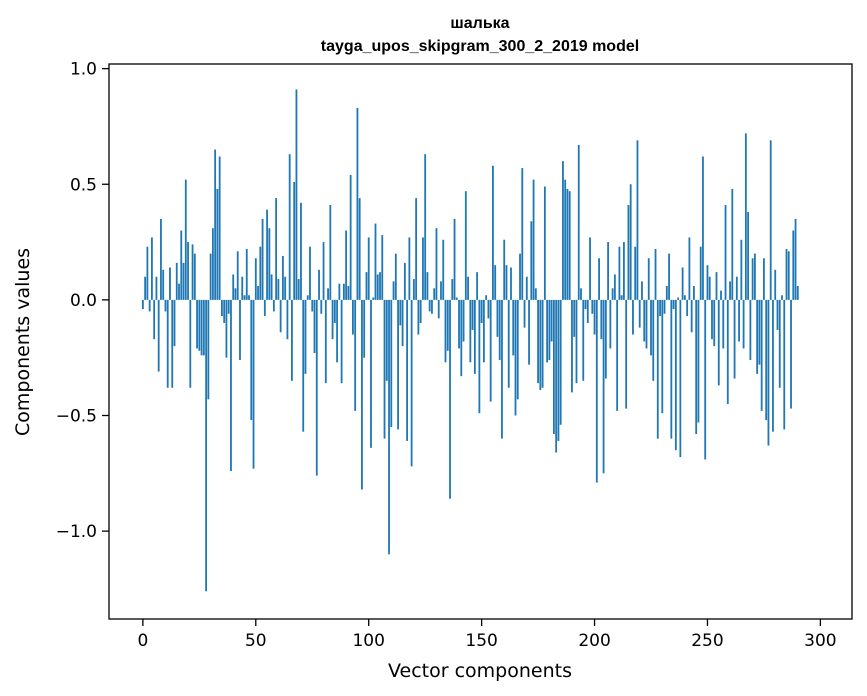  What do you see at coordinates (76, 417) in the screenshot?
I see `y-tick-label: −0.5` at bounding box center [76, 417].